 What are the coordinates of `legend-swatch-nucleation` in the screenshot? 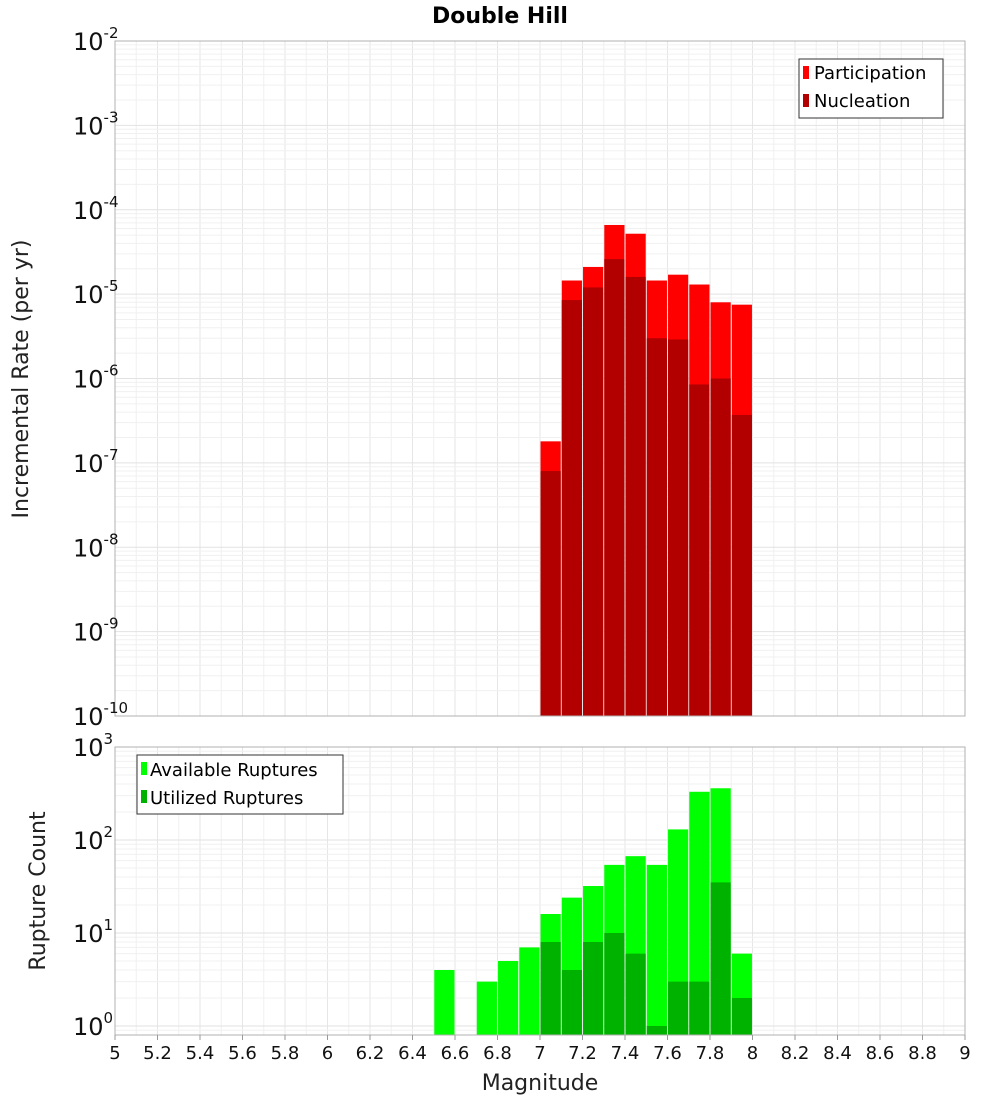 It's located at (806, 100).